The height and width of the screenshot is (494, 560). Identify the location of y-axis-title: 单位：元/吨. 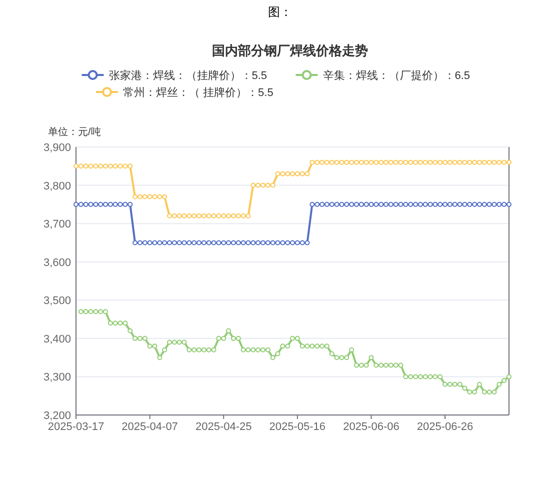
(74, 132).